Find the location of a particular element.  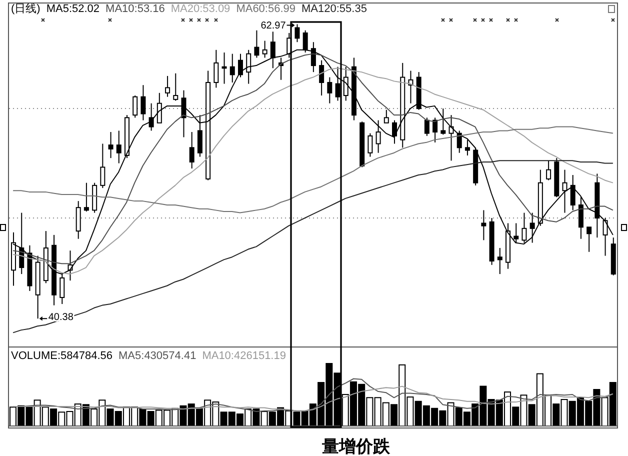

text: VOLUME:584784.56 is located at coordinates (62, 356).